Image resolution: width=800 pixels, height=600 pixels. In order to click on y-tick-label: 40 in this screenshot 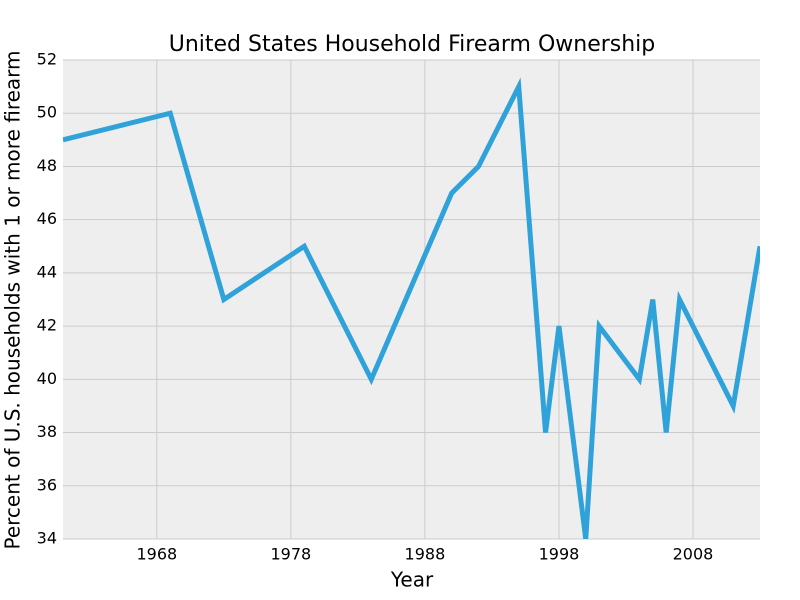, I will do `click(47, 378)`.